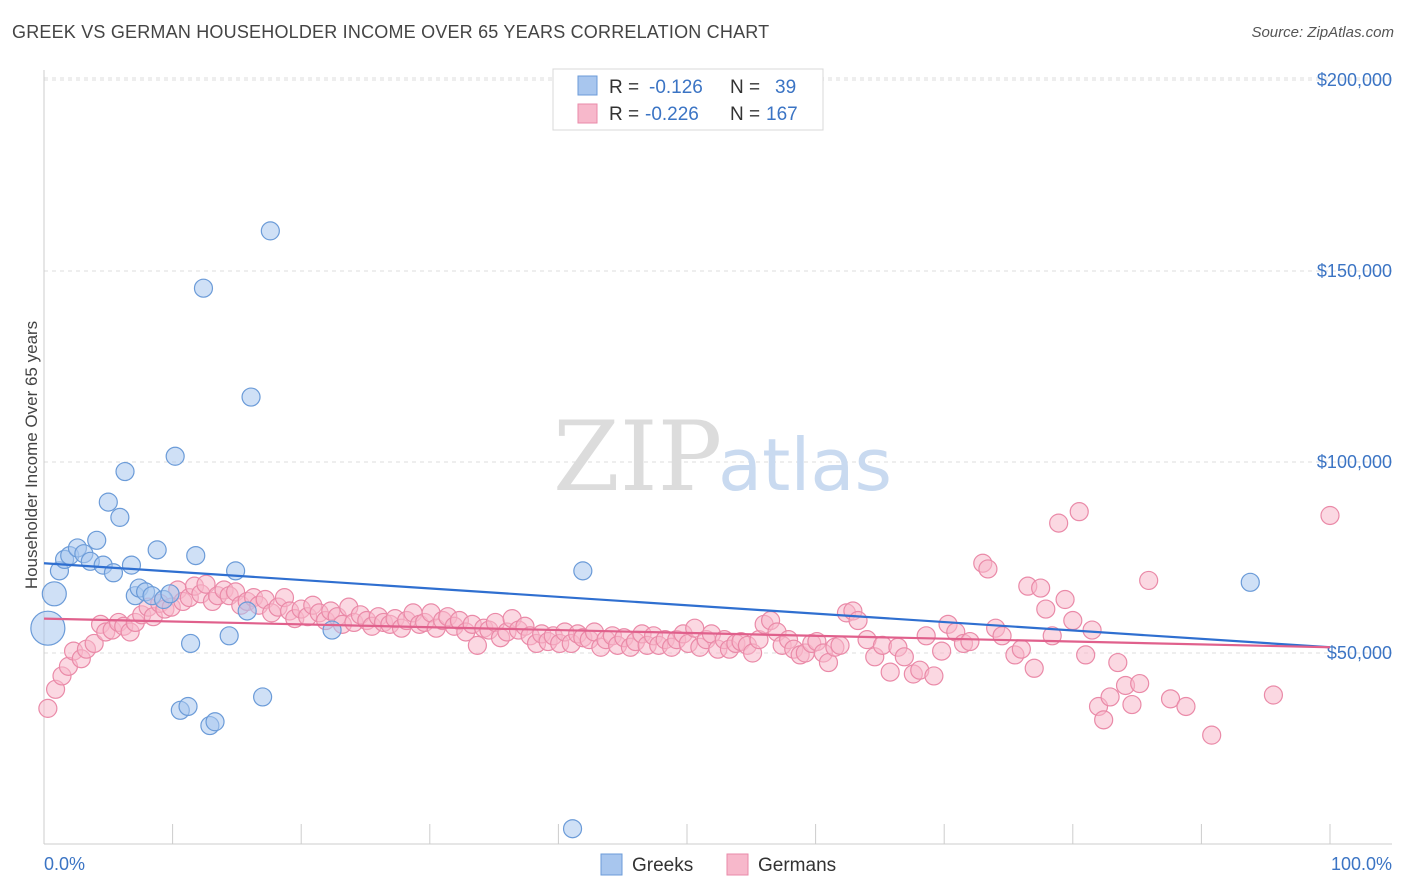 This screenshot has height=892, width=1406. Describe the element at coordinates (1359, 653) in the screenshot. I see `y-tick-label: $50,000` at that location.